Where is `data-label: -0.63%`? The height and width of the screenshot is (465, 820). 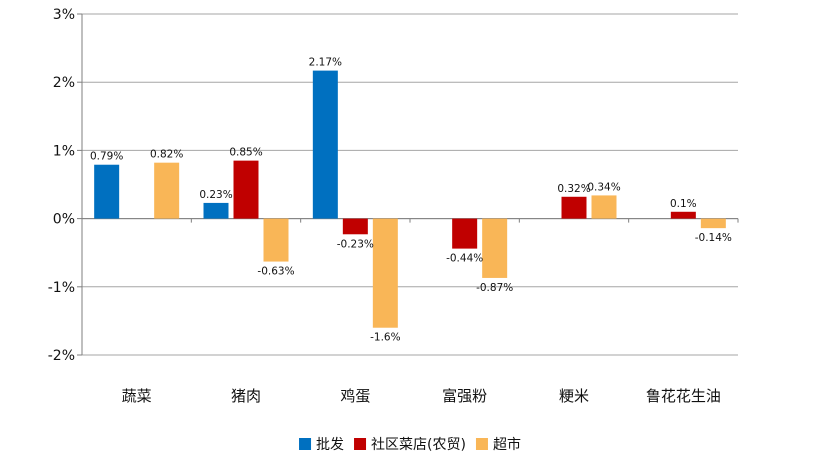 data-label: -0.63% is located at coordinates (275, 272).